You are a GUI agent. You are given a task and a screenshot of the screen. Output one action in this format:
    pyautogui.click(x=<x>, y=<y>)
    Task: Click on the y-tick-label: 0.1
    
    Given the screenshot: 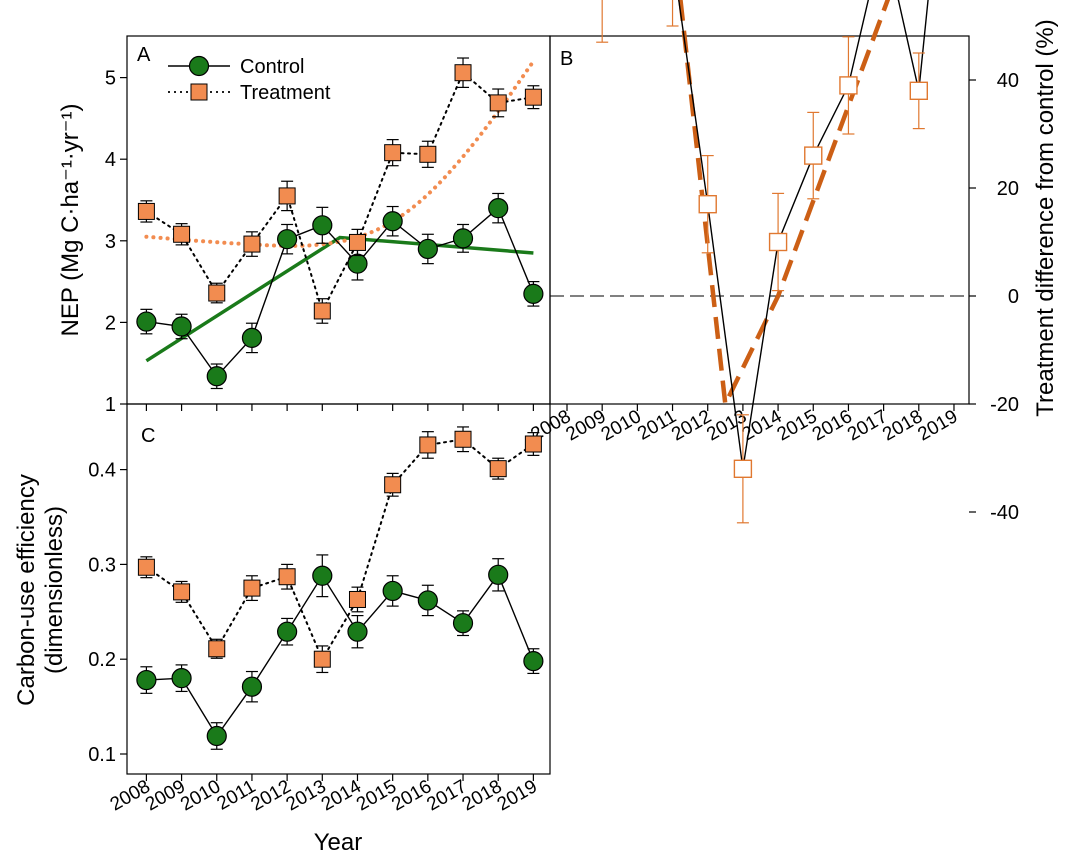 What is the action you would take?
    pyautogui.click(x=102, y=755)
    